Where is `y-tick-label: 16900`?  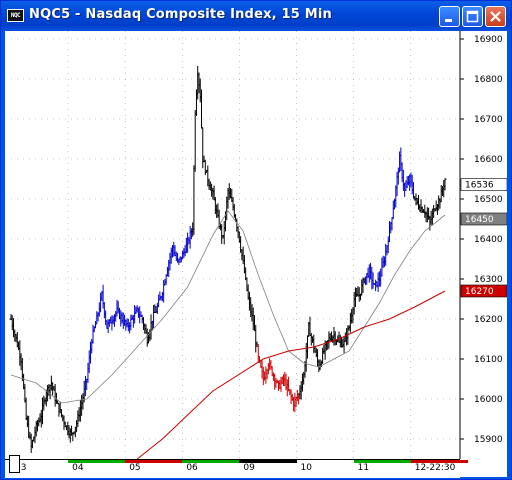
y-tick-label: 16900 is located at coordinates (488, 40).